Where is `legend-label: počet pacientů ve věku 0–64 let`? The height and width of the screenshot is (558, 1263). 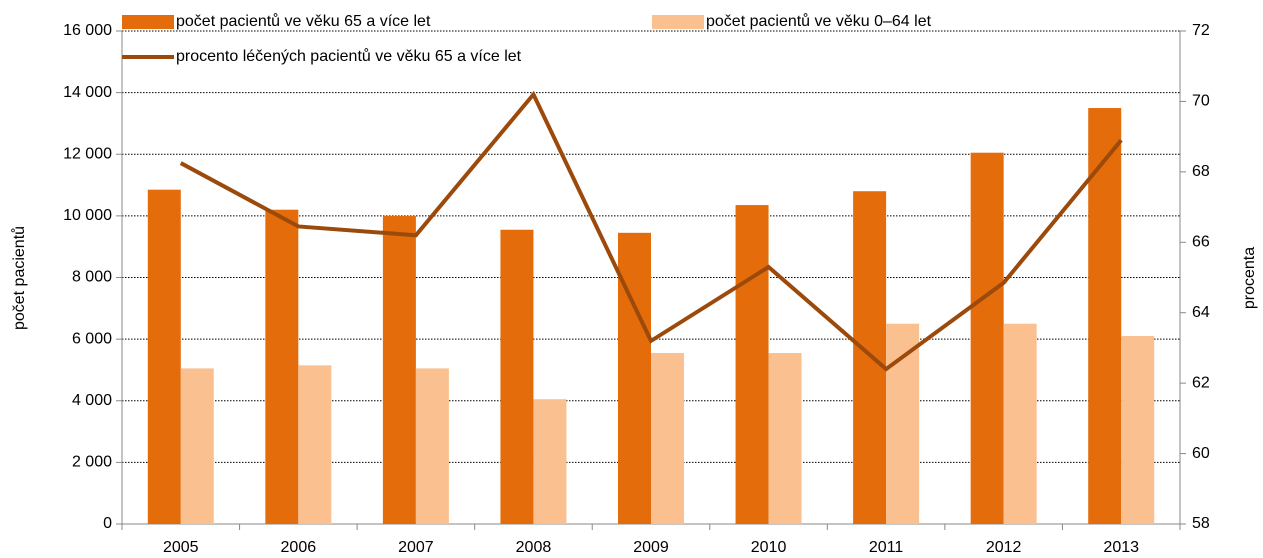 legend-label: počet pacientů ve věku 0–64 let is located at coordinates (819, 21).